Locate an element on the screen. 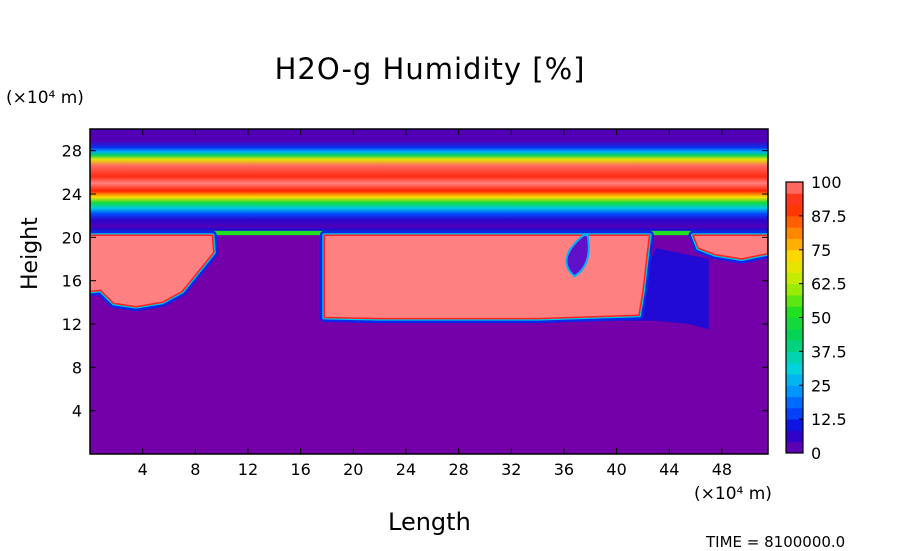 The height and width of the screenshot is (551, 904). y-axis-label: Height is located at coordinates (30, 253).